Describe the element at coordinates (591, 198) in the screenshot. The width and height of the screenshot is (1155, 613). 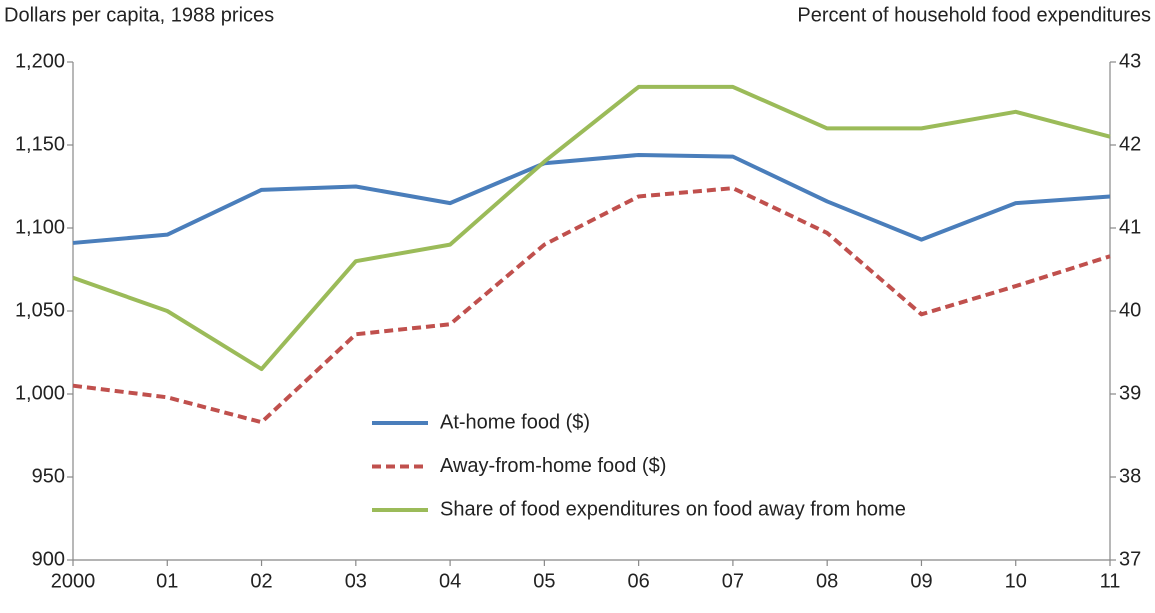
I see `series-line` at that location.